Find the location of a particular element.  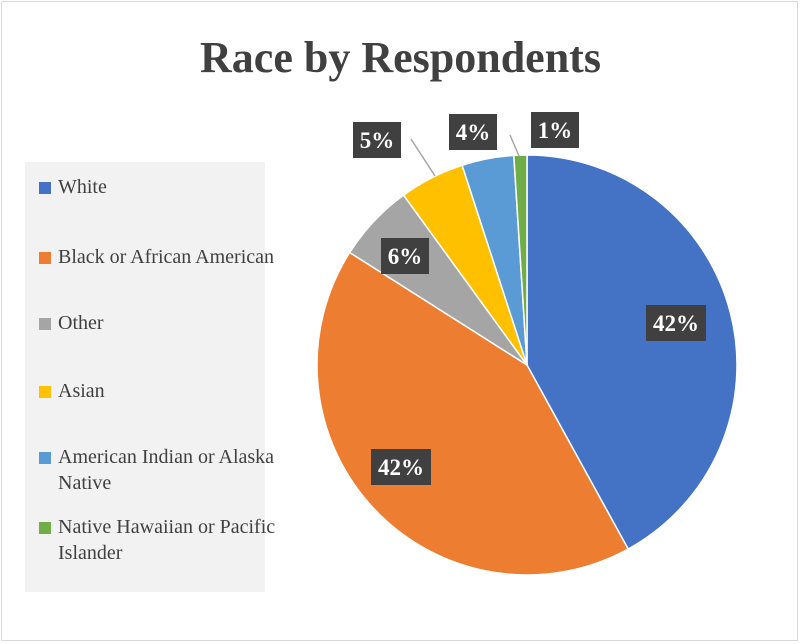

data-label-text-native-hawaiian: 1% is located at coordinates (555, 130).